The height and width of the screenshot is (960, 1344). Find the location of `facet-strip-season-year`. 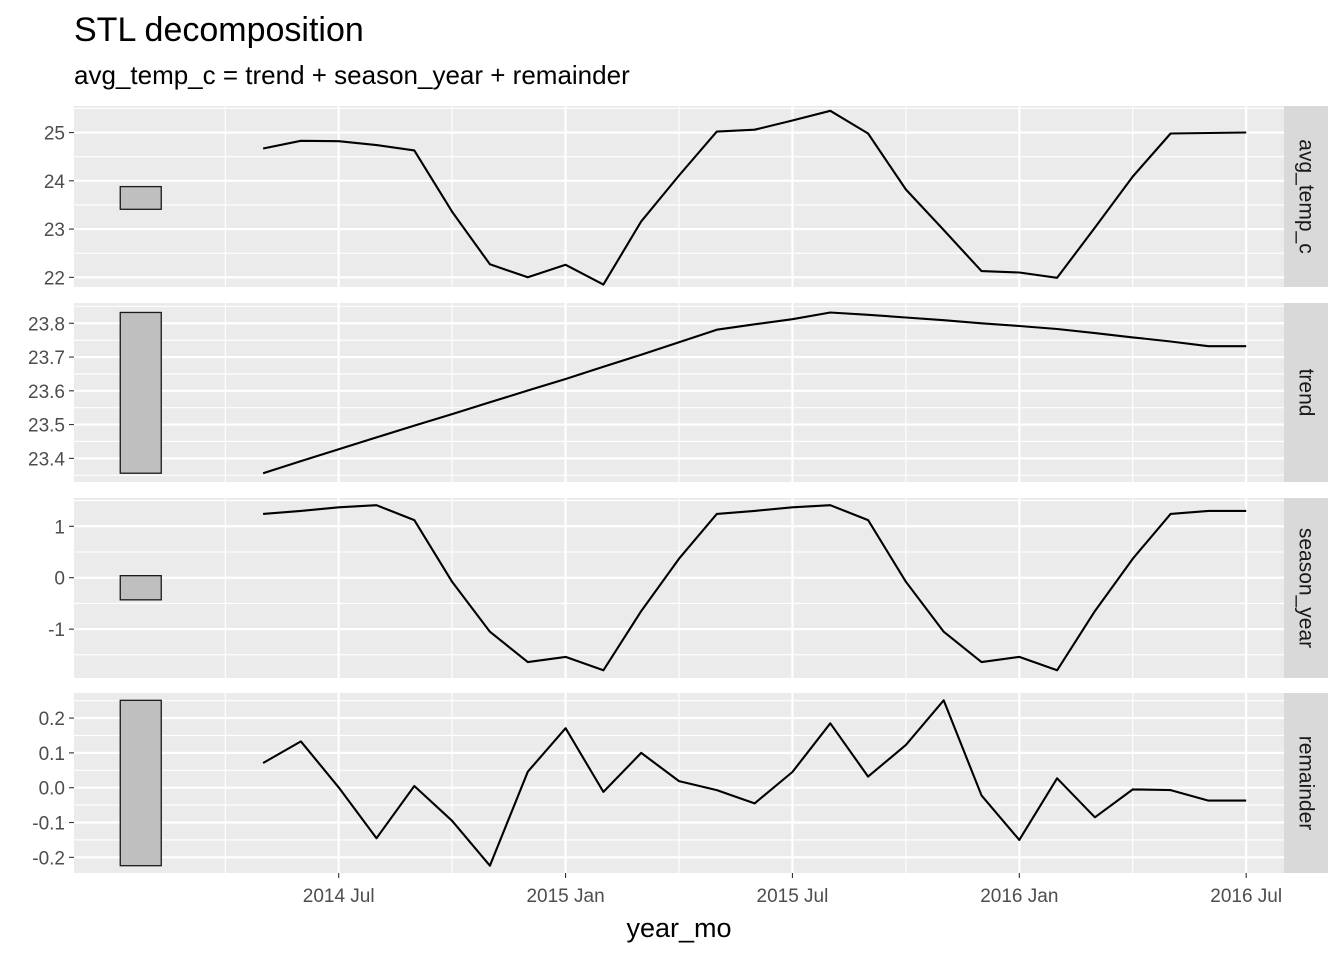

facet-strip-season-year is located at coordinates (1306, 588).